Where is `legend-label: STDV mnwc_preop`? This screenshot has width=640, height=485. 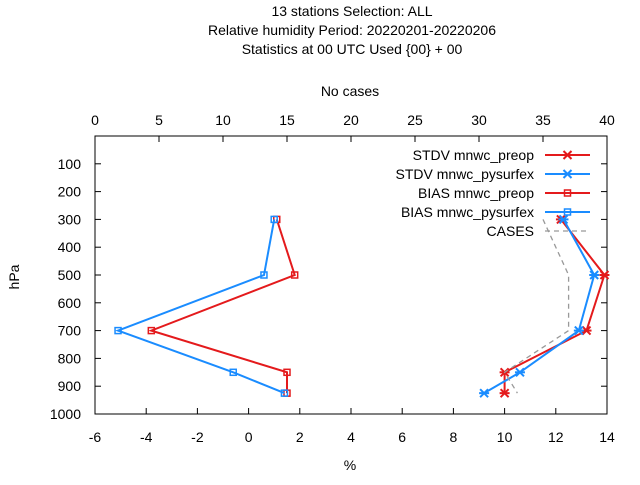
legend-label: STDV mnwc_preop is located at coordinates (474, 155).